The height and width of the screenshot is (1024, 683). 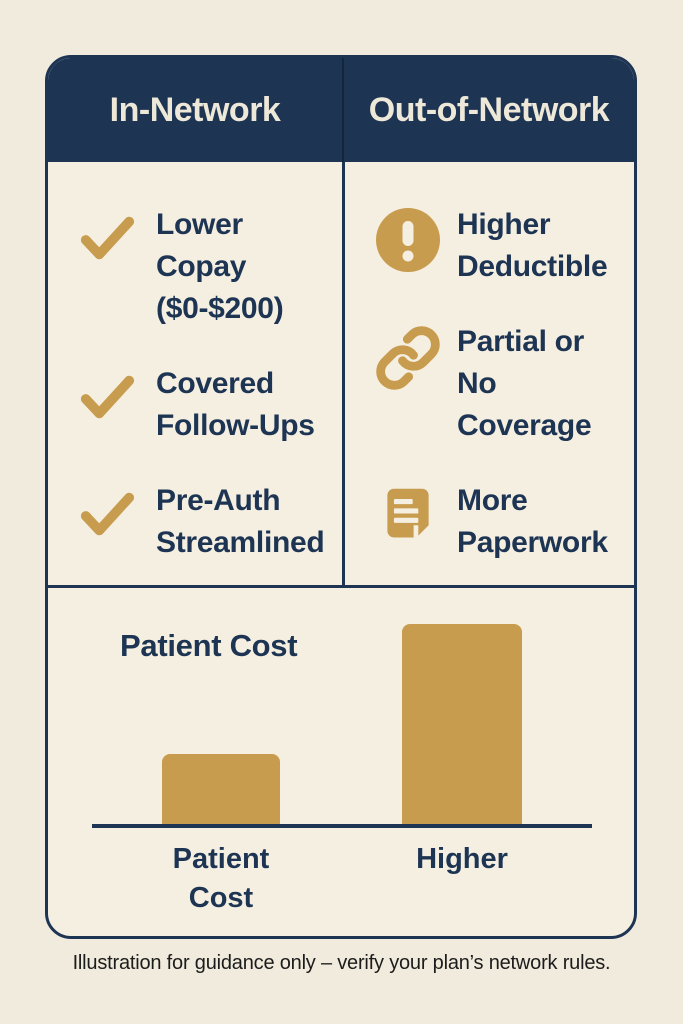 I want to click on header-cell-out-of-network: Out-of-Network, so click(x=488, y=110).